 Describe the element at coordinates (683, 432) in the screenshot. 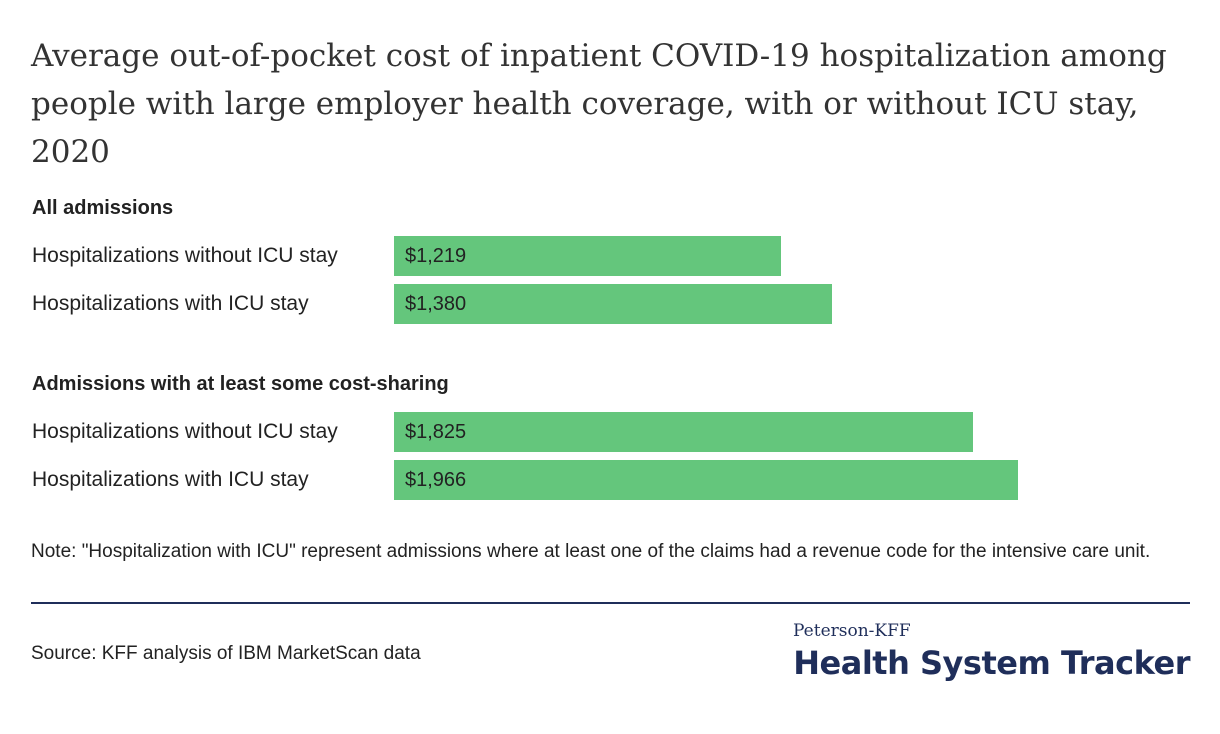

I see `bar: $1,825` at that location.